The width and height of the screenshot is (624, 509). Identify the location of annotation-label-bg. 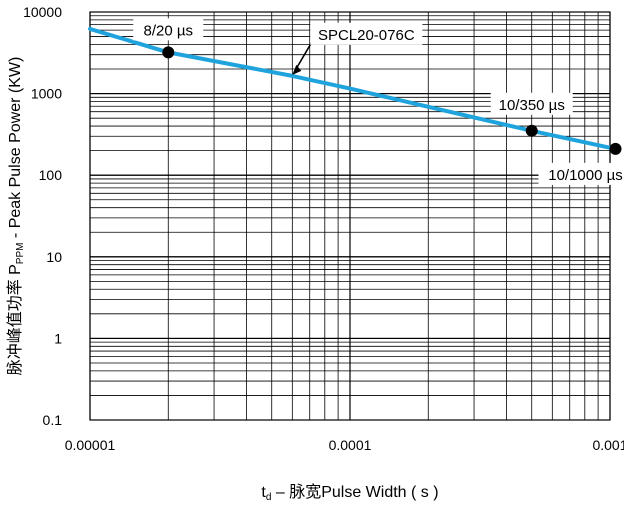
(366, 33).